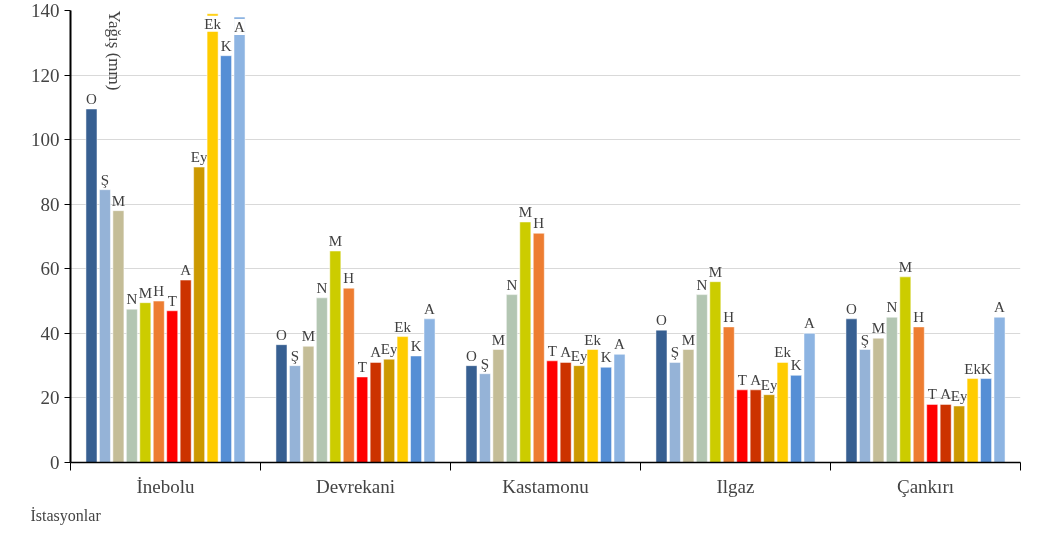 Image resolution: width=1050 pixels, height=536 pixels. Describe the element at coordinates (735, 486) in the screenshot. I see `x-tick-label: Ilgaz` at that location.